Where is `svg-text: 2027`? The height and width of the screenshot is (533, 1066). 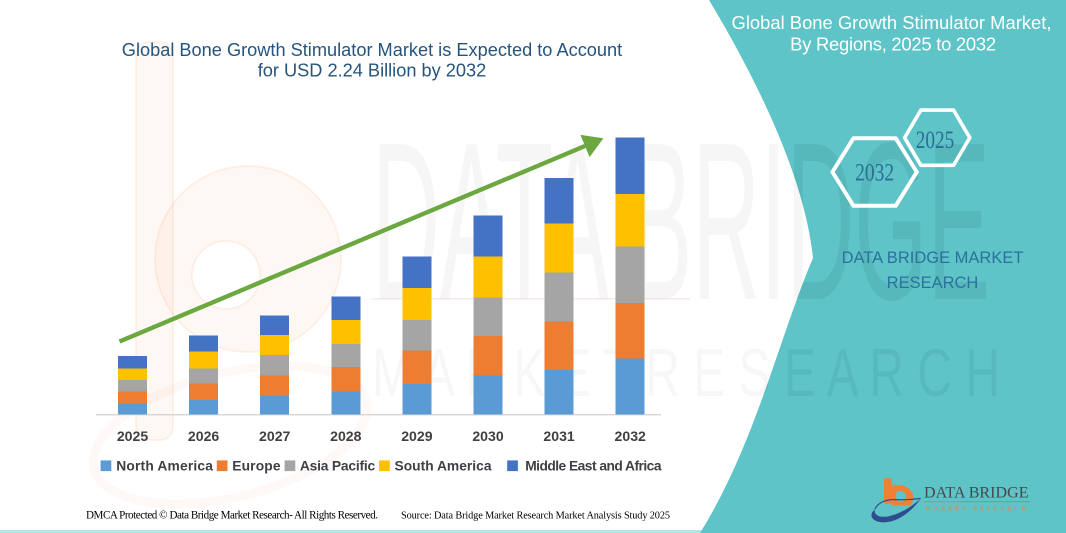 svg-text: 2027 is located at coordinates (275, 436).